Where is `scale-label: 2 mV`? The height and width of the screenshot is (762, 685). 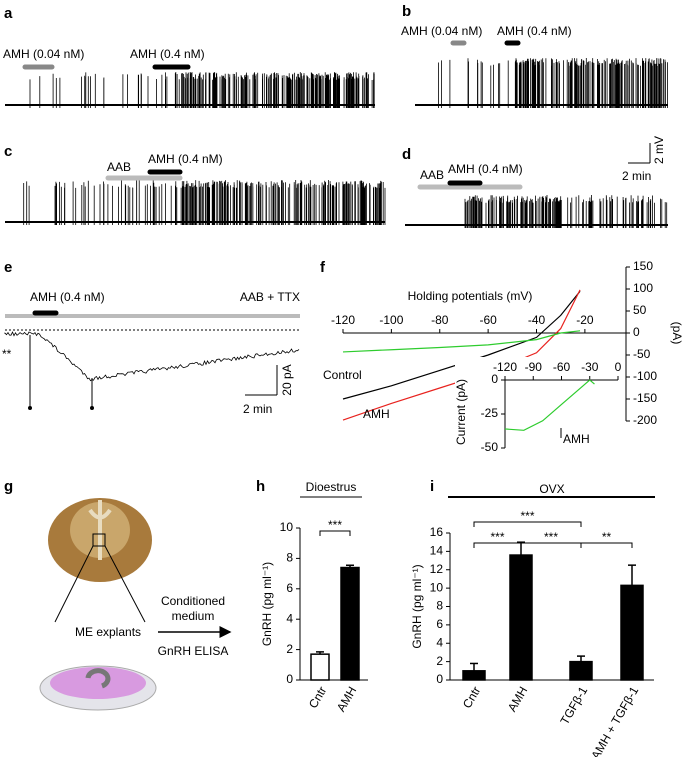 scale-label: 2 mV is located at coordinates (659, 150).